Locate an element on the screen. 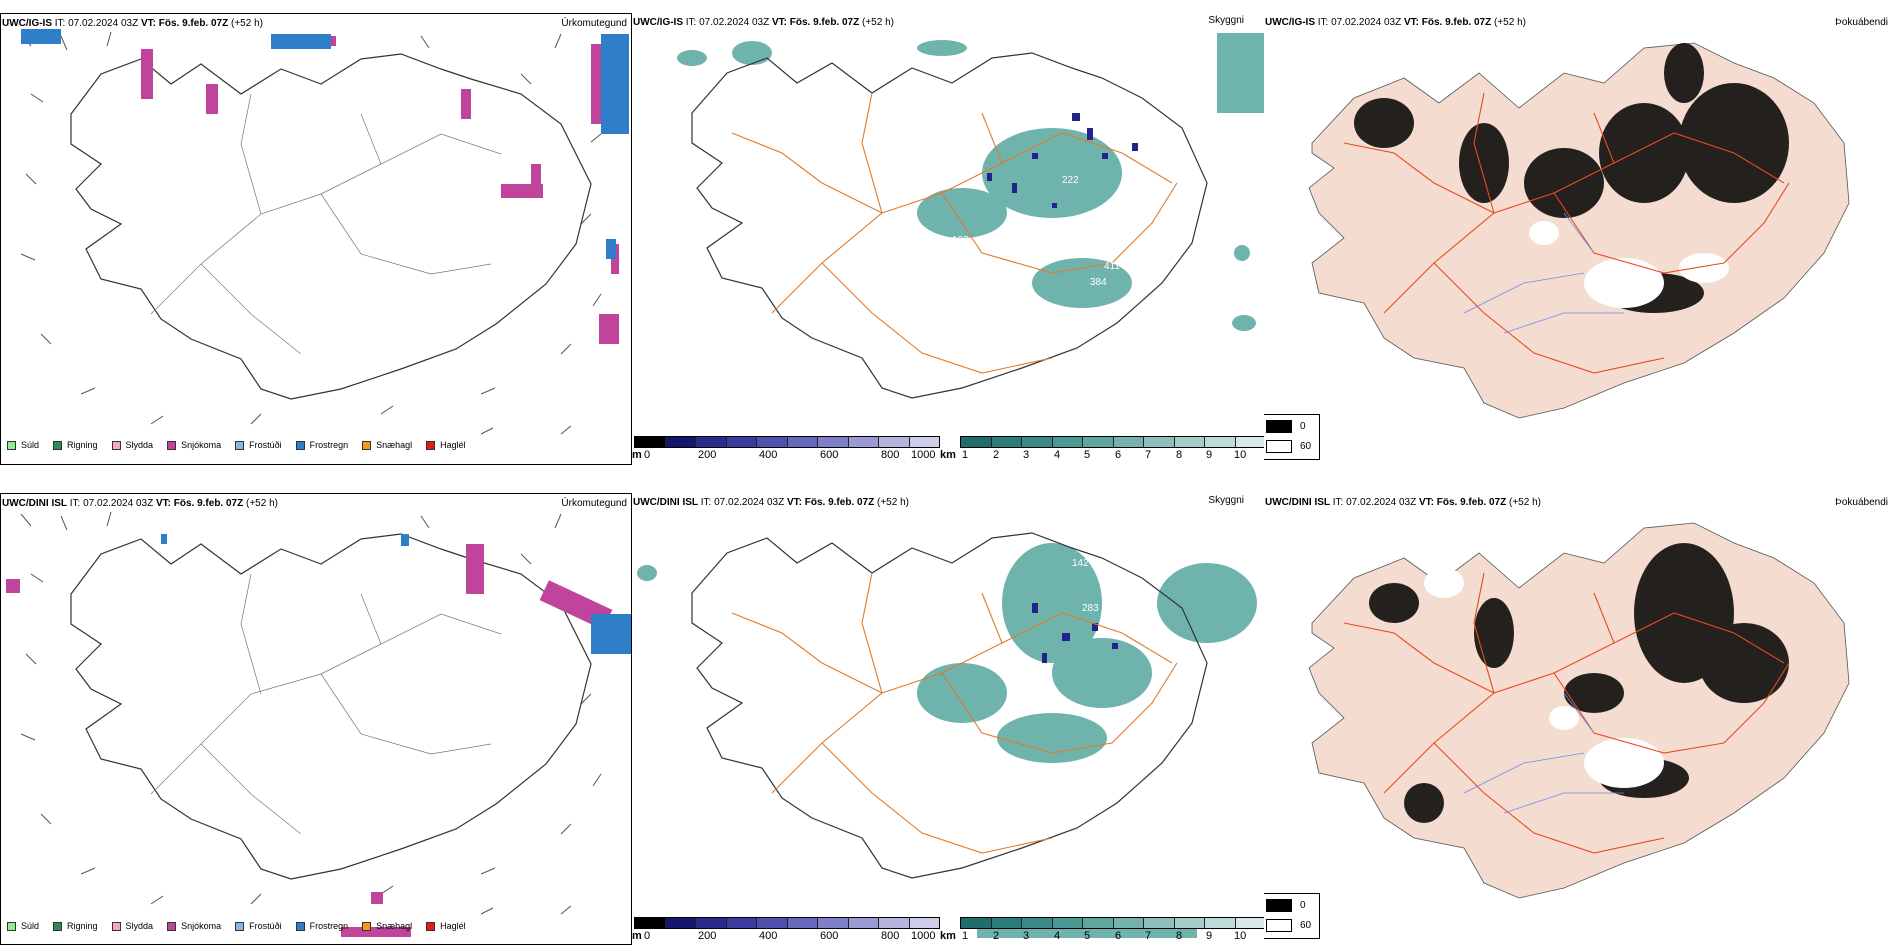 This screenshot has width=1900, height=950. visibility-tick: 10 is located at coordinates (1240, 936).